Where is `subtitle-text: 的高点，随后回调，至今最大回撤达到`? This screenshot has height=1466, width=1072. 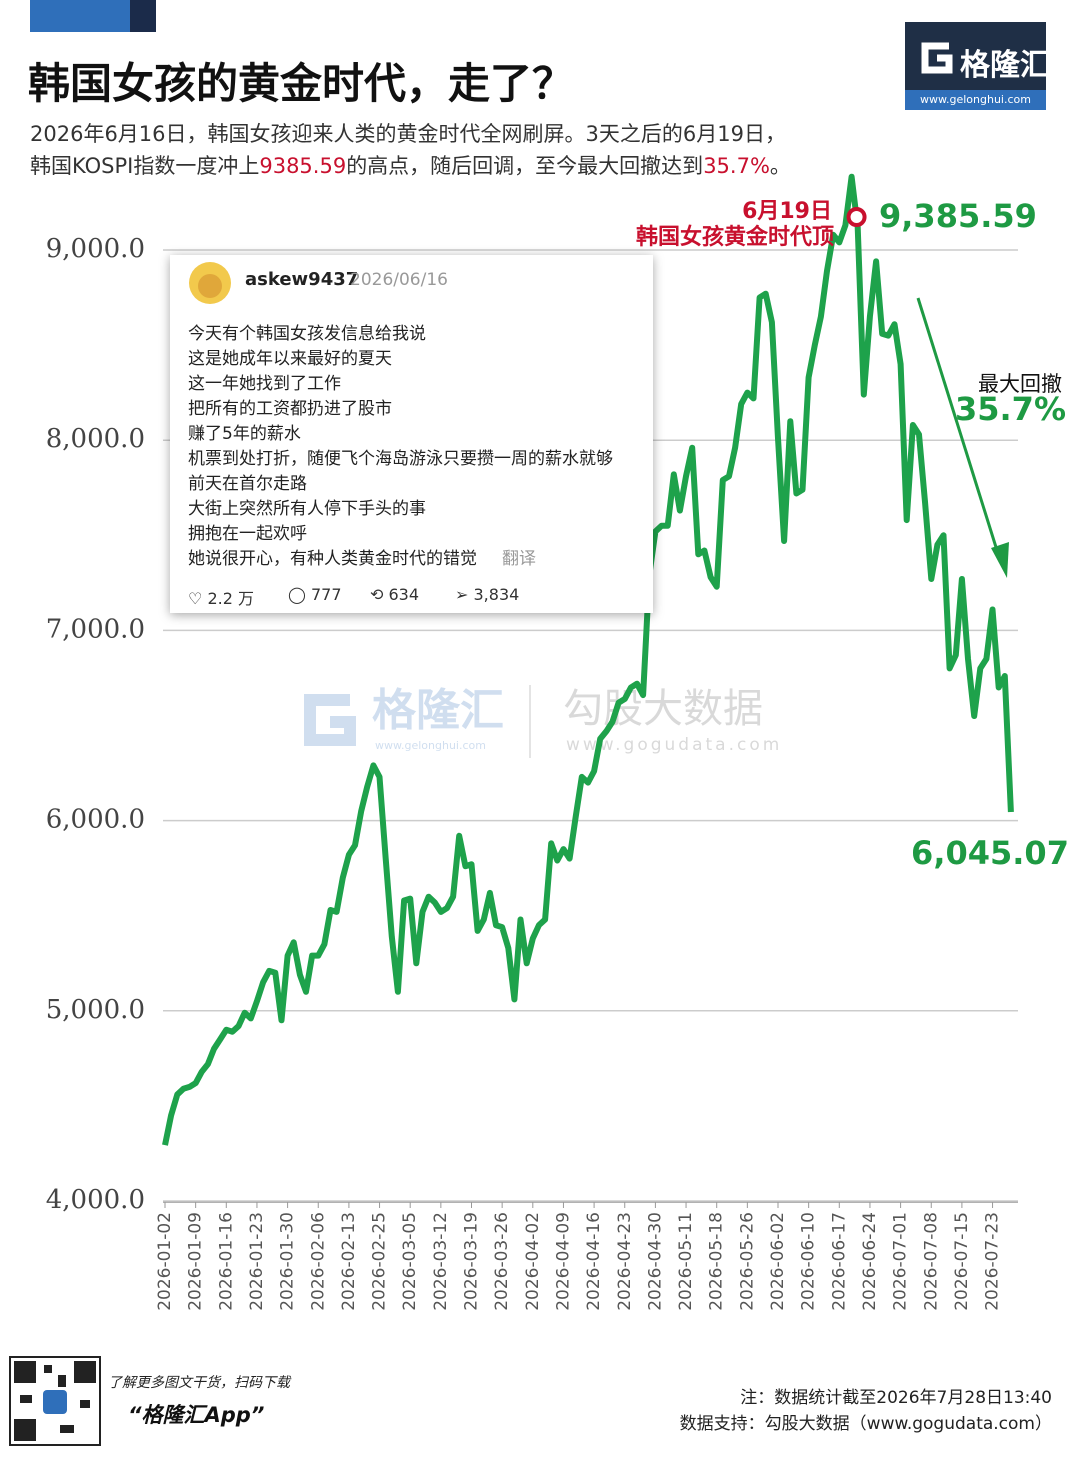 subtitle-text: 的高点，随后回调，至今最大回撤达到 is located at coordinates (525, 166).